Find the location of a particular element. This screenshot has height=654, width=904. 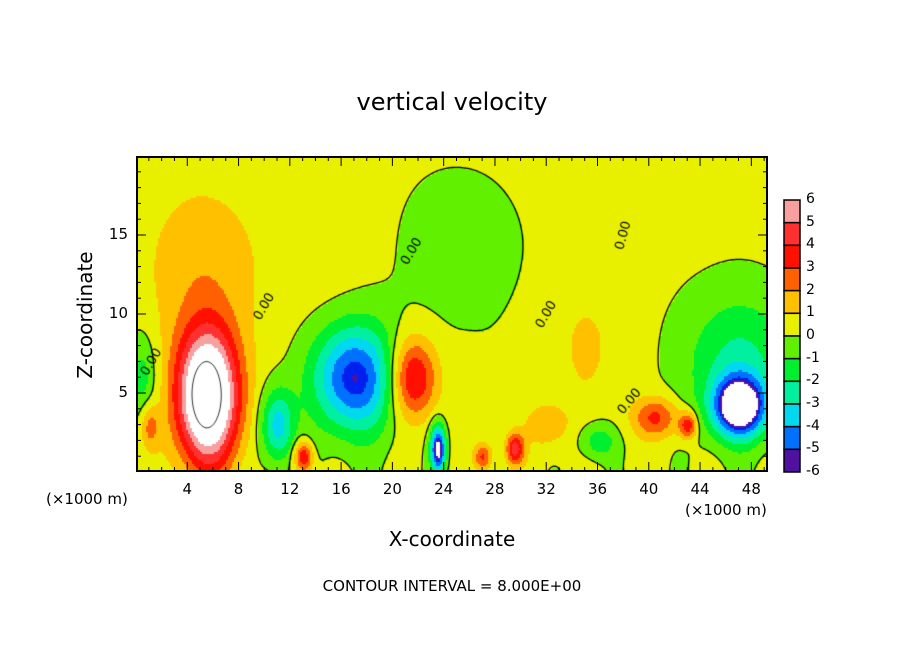

y-tick-label: 5 is located at coordinates (123, 392).